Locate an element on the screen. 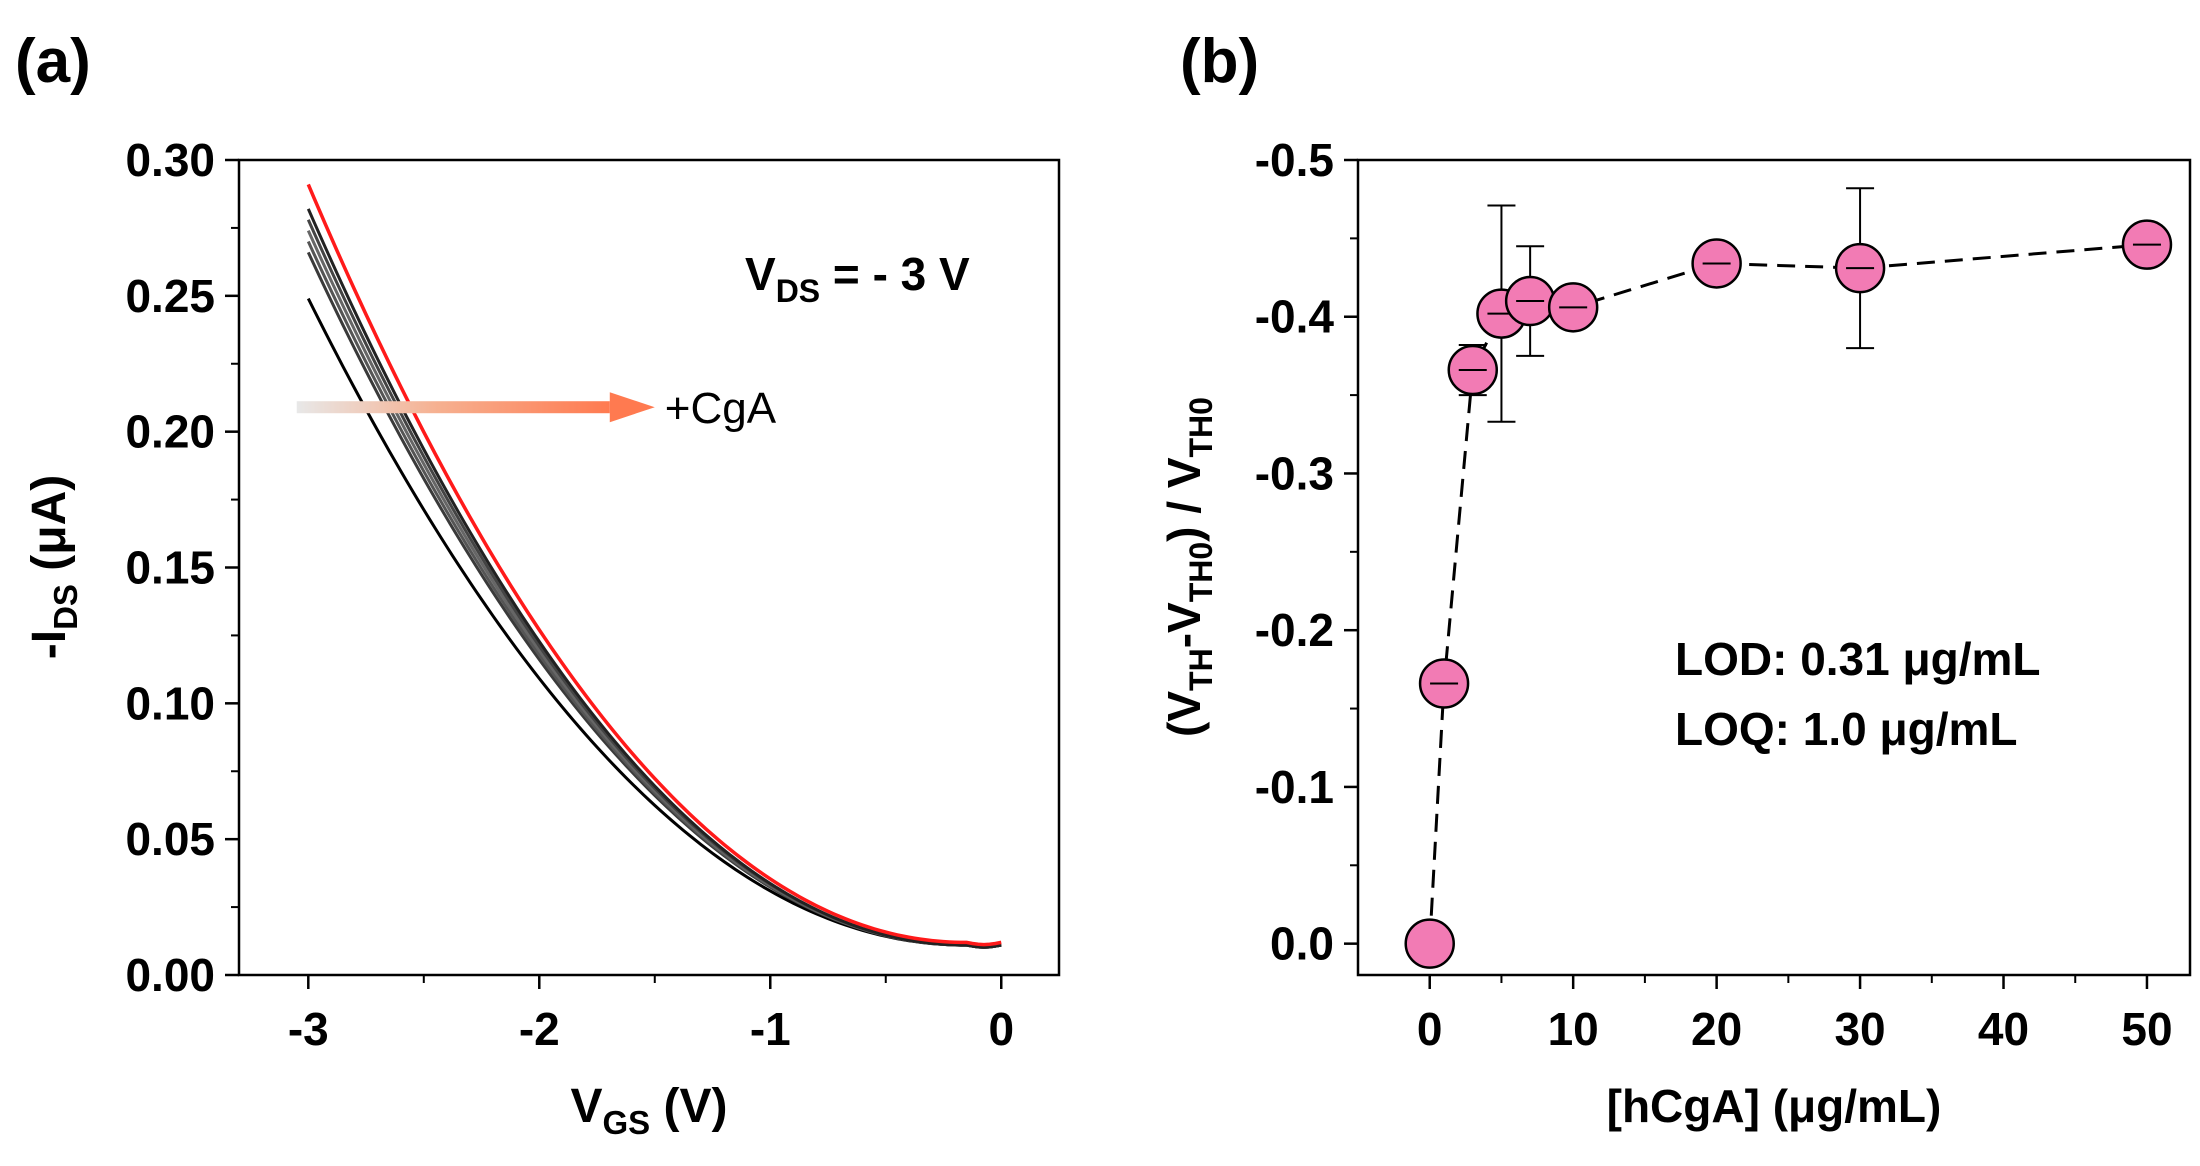 Image resolution: width=2200 pixels, height=1166 pixels. panel-a-y-axis-label: -IDS (μA) is located at coordinates (53, 567).